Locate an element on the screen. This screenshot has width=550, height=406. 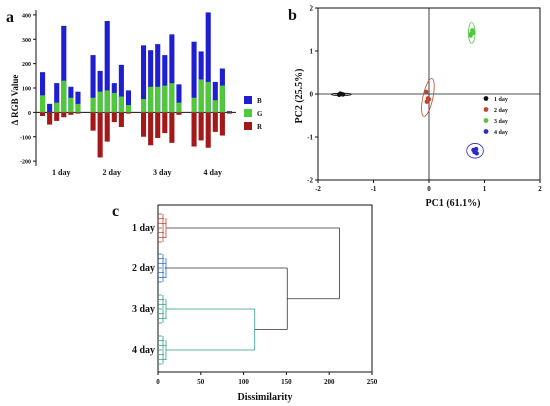
x-tick-label-b: 1 is located at coordinates (485, 189).